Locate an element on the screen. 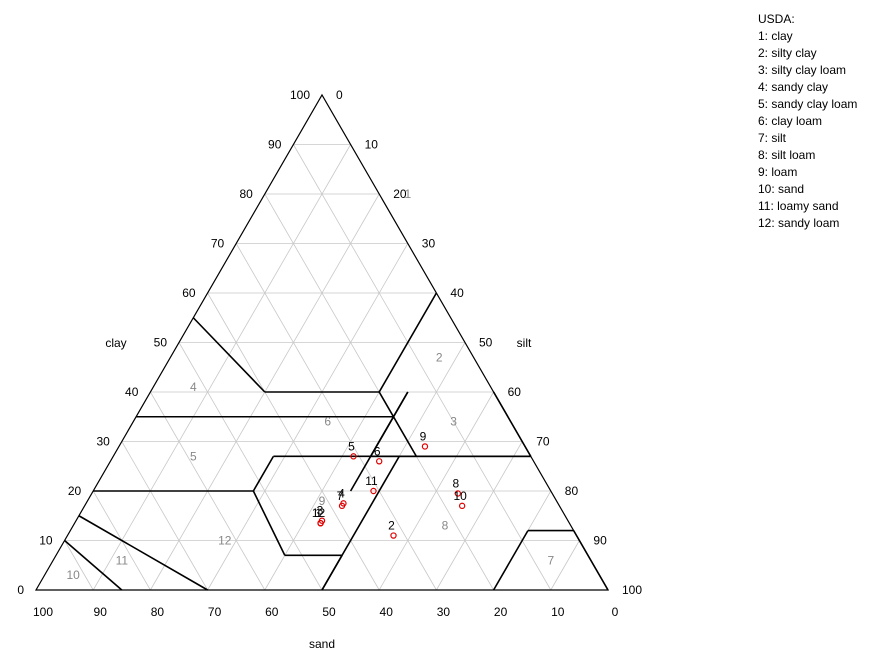  data-point-label: 12 is located at coordinates (319, 513).